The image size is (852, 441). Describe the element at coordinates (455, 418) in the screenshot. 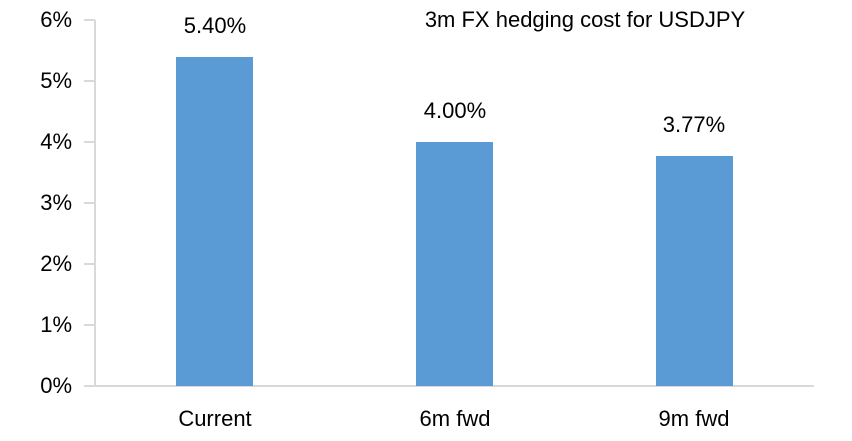

I see `x-axis-category-label: 6m fwd` at that location.